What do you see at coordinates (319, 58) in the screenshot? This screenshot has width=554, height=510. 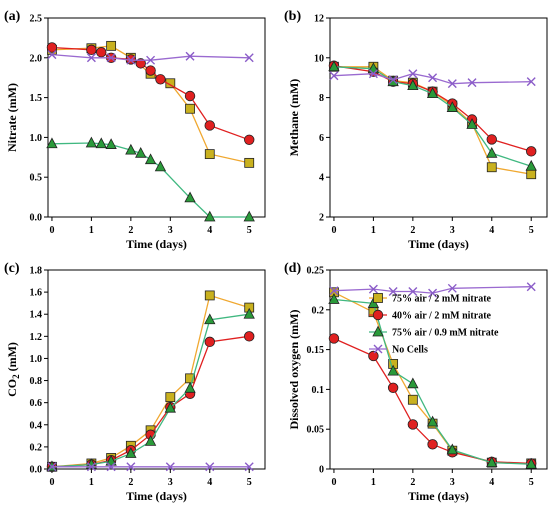 I see `y-tick-label: 10` at bounding box center [319, 58].